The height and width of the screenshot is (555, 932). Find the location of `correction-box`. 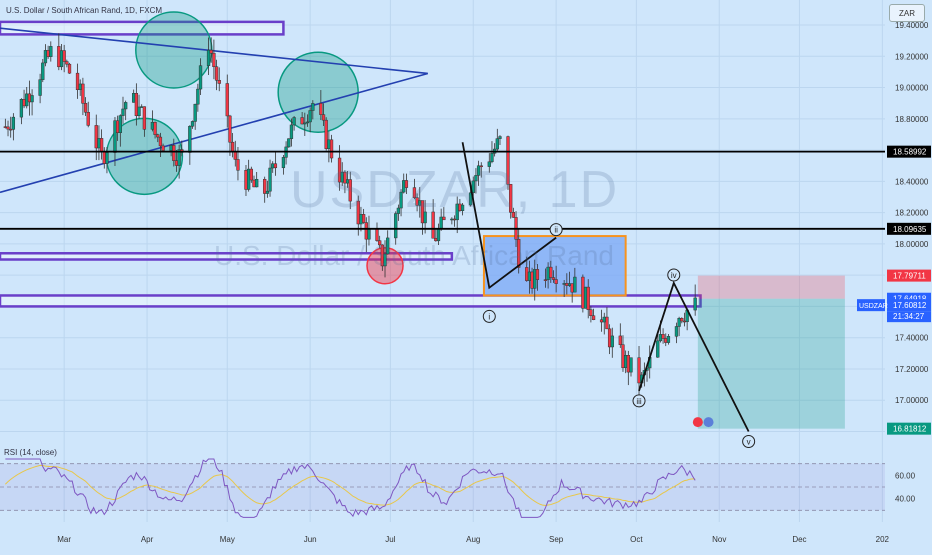

correction-box is located at coordinates (554, 266).